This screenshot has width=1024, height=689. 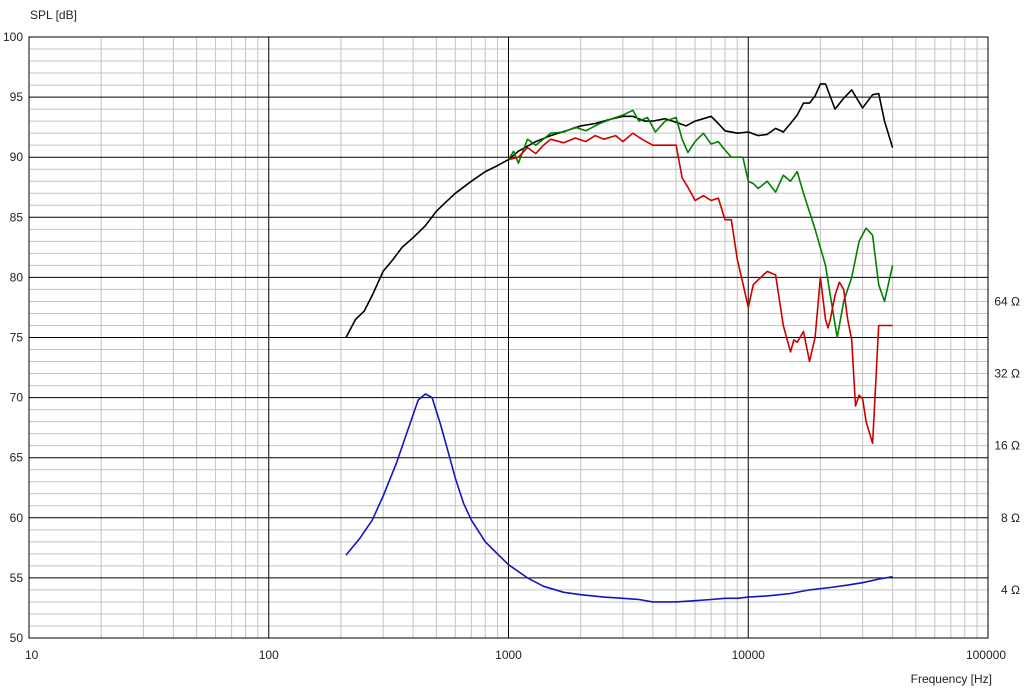 I want to click on y-tick-label: 90, so click(x=17, y=157).